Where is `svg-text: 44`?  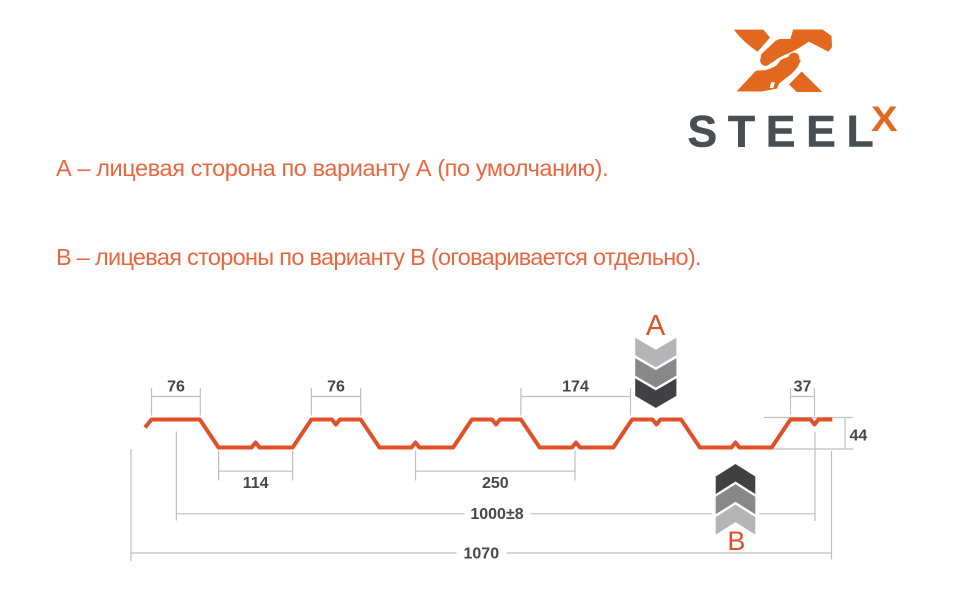
svg-text: 44 is located at coordinates (859, 436).